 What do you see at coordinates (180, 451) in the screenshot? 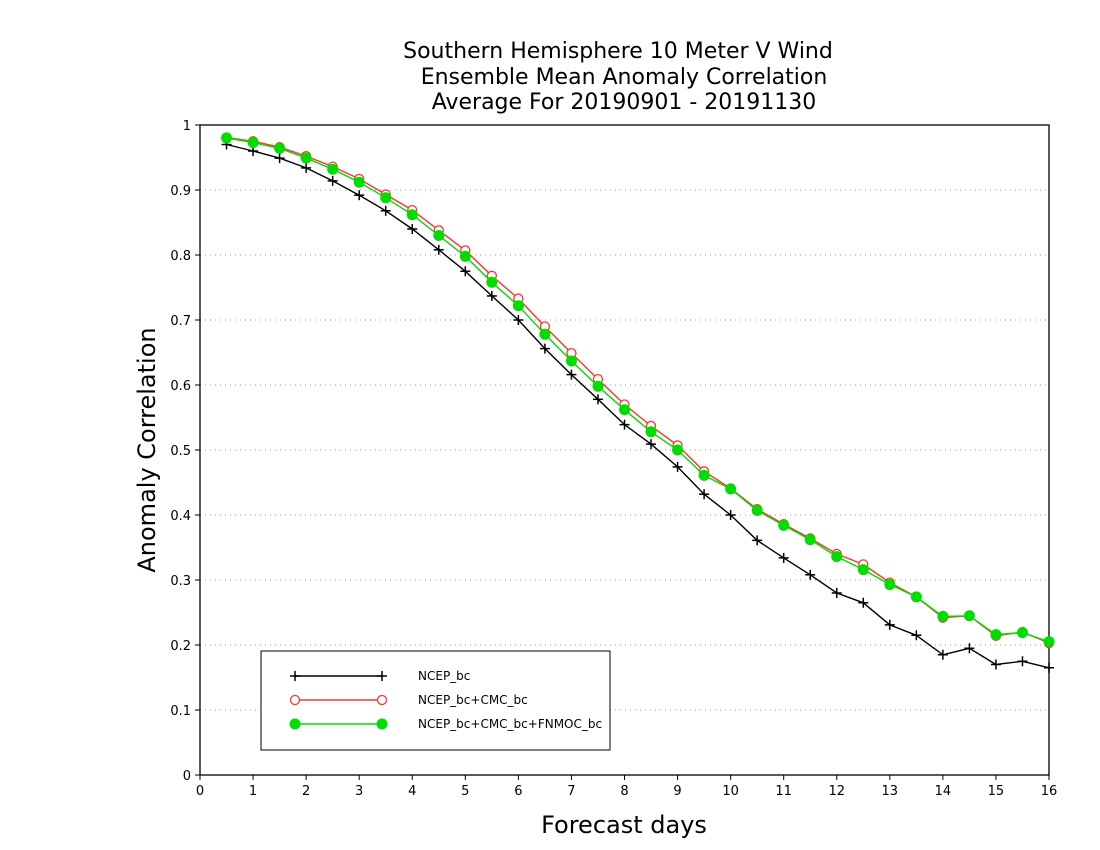
I see `y-tick-label: 0.5` at bounding box center [180, 451].